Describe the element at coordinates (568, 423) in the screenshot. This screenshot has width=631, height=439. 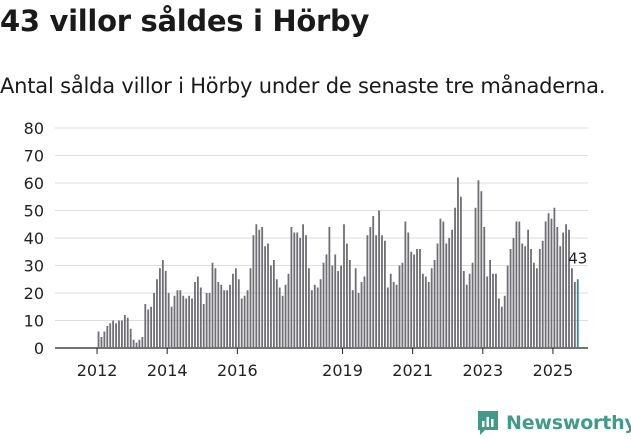
I see `brand-name: Newsworthy` at that location.